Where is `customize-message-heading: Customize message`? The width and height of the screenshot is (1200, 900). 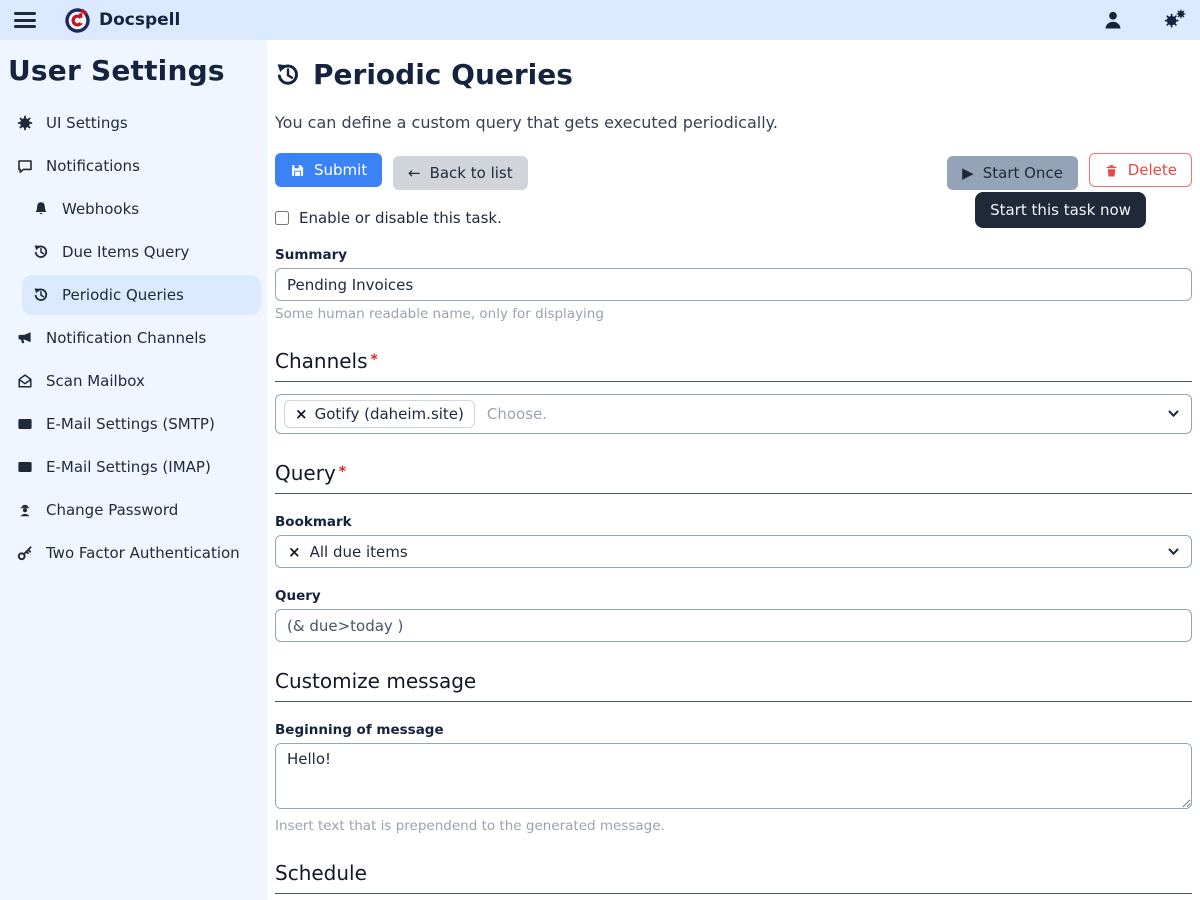 customize-message-heading: Customize message is located at coordinates (733, 685).